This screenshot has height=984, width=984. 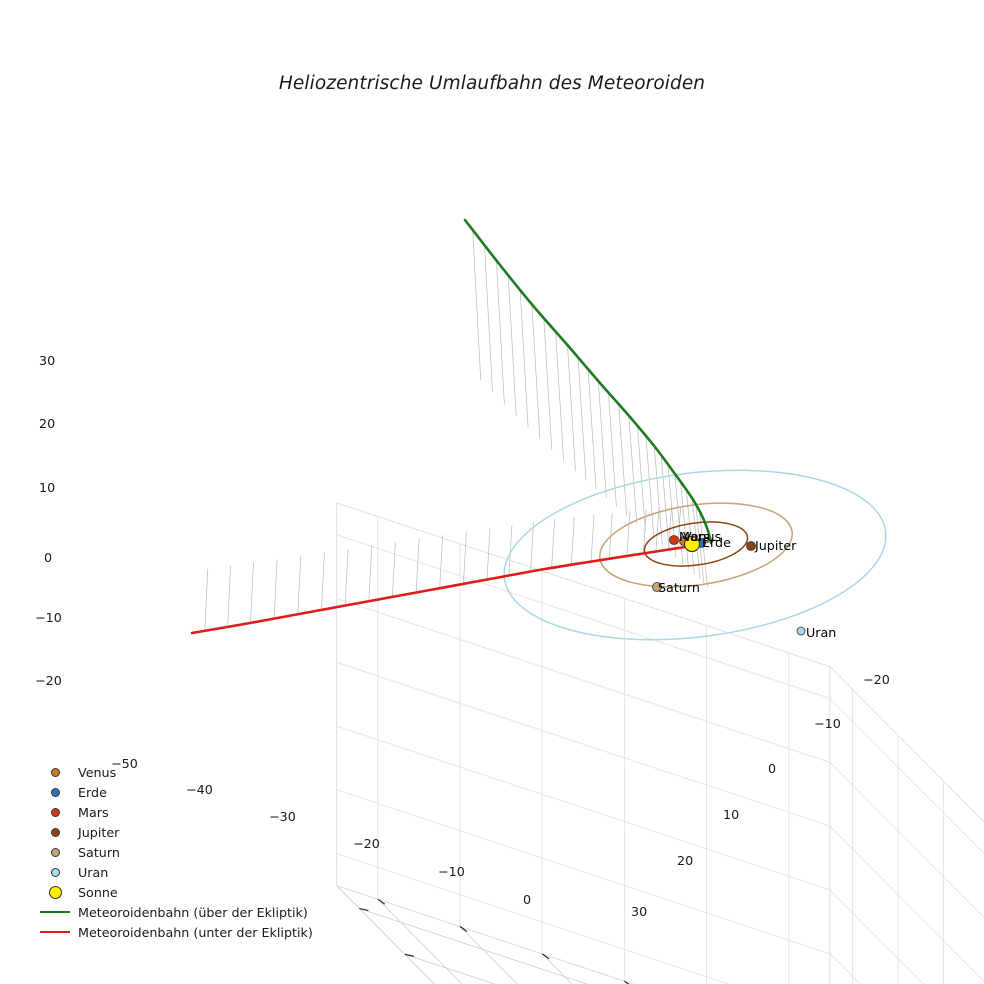 I want to click on y-axis-tick-label: 10, so click(x=731, y=814).